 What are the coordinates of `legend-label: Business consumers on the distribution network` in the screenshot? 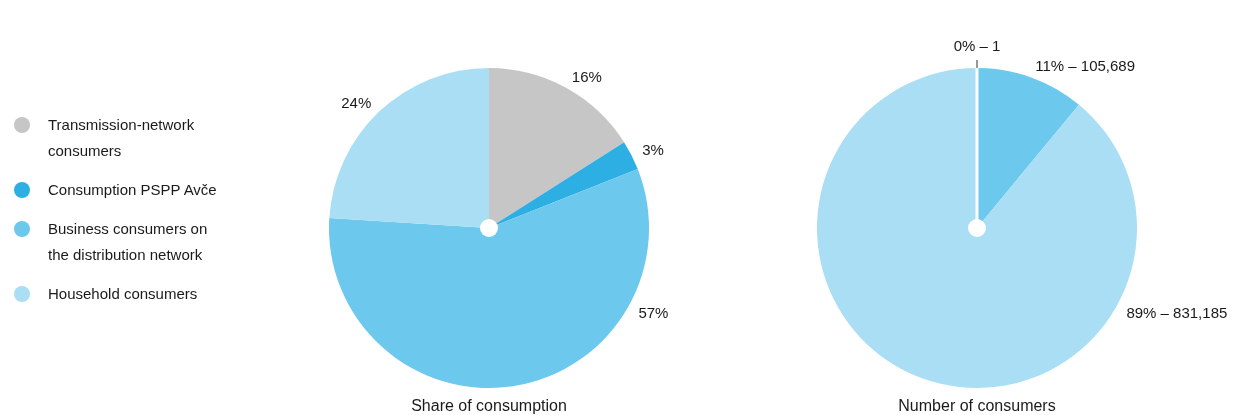 It's located at (128, 241).